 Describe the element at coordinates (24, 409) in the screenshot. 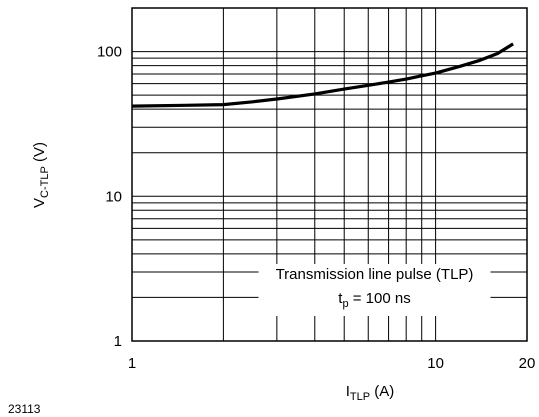

I see `figure-id: 23113` at that location.